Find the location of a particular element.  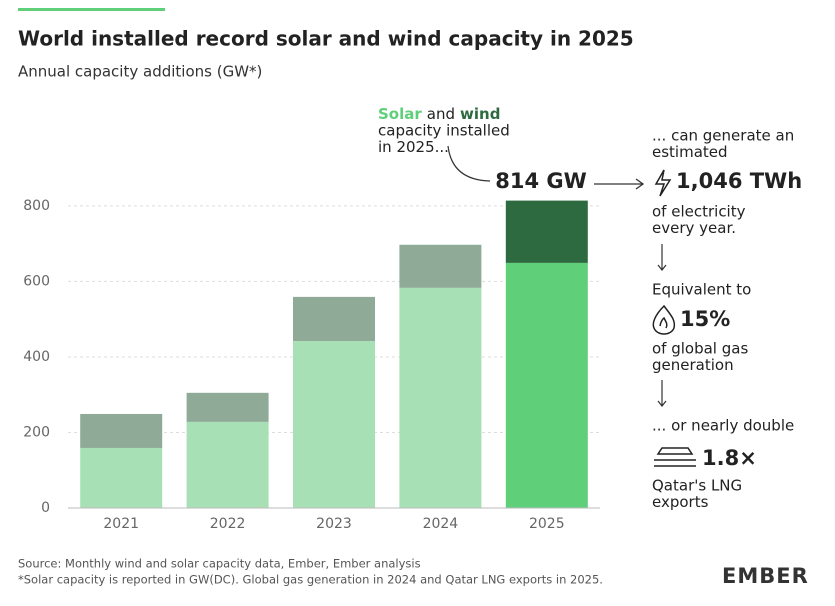

x-tick-label: 2022 is located at coordinates (228, 524).